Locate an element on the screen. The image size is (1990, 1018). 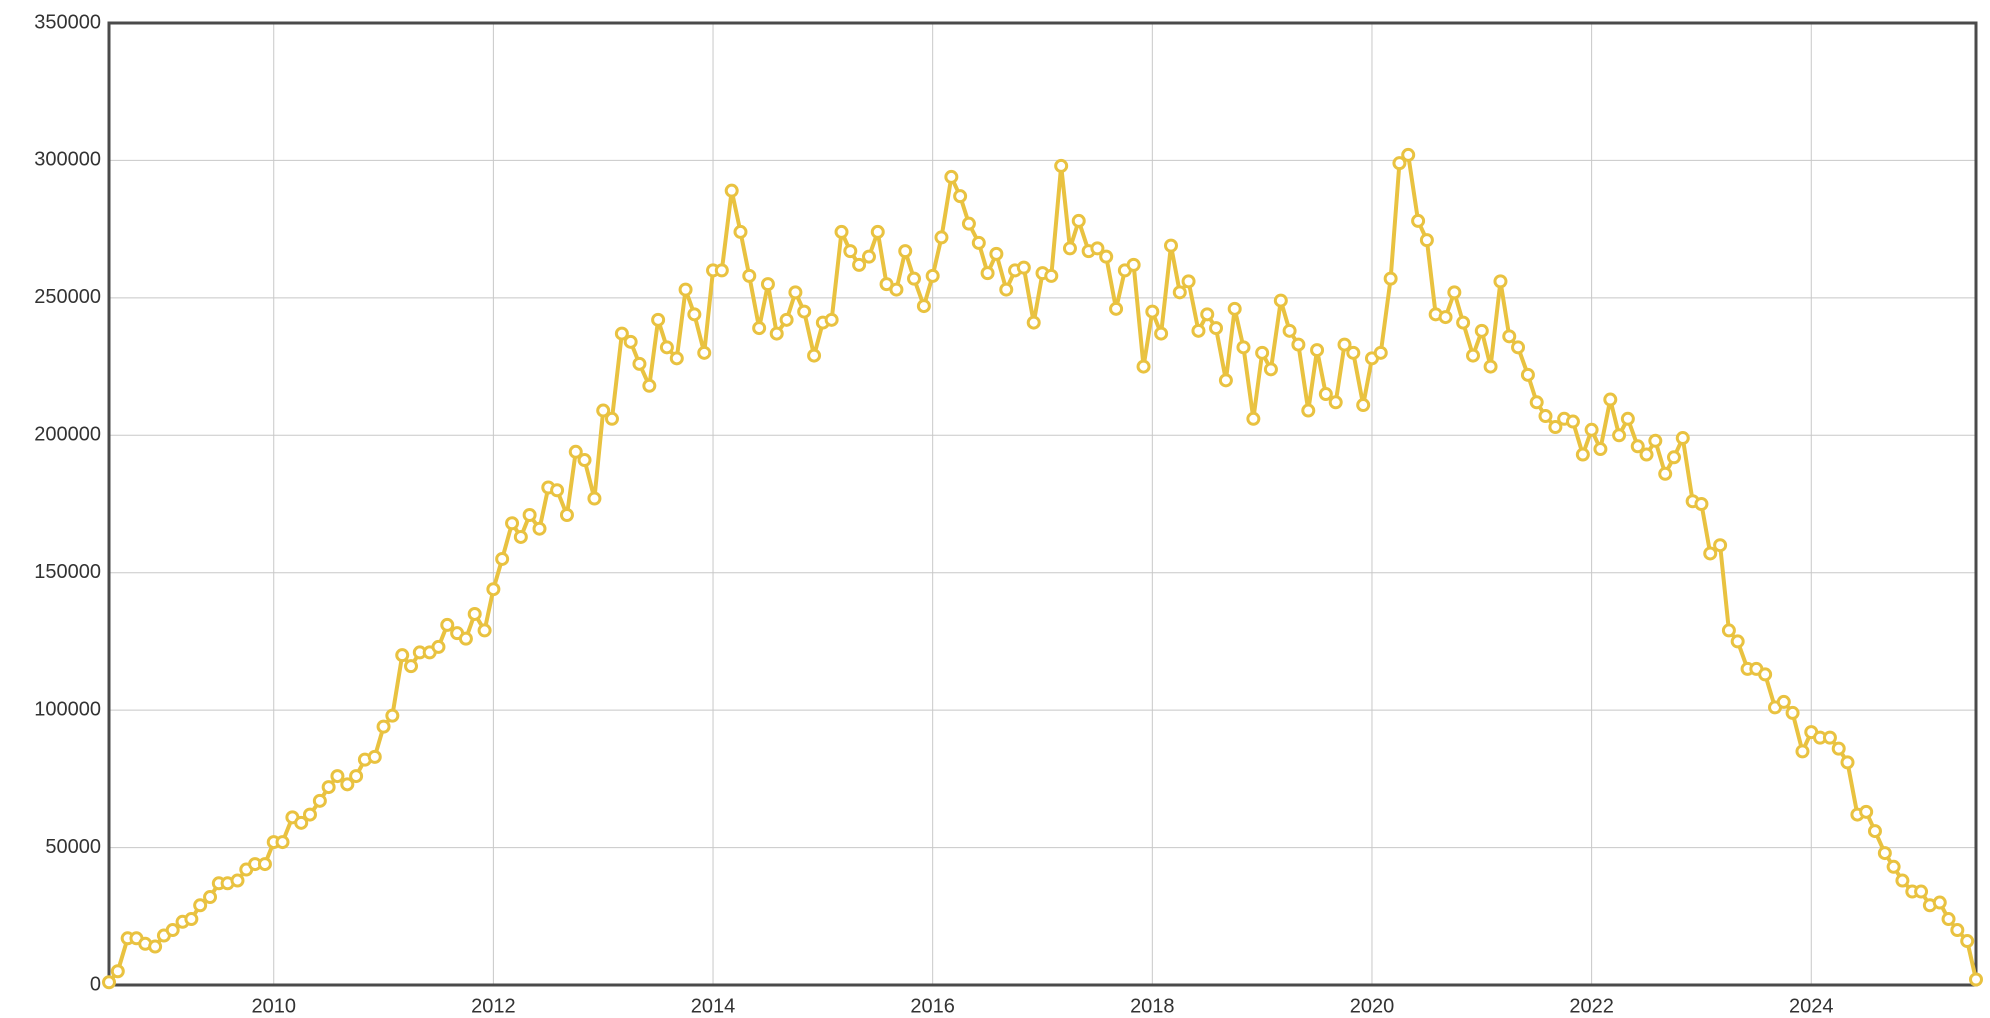
y-tick-label: 200000 is located at coordinates (67, 435).